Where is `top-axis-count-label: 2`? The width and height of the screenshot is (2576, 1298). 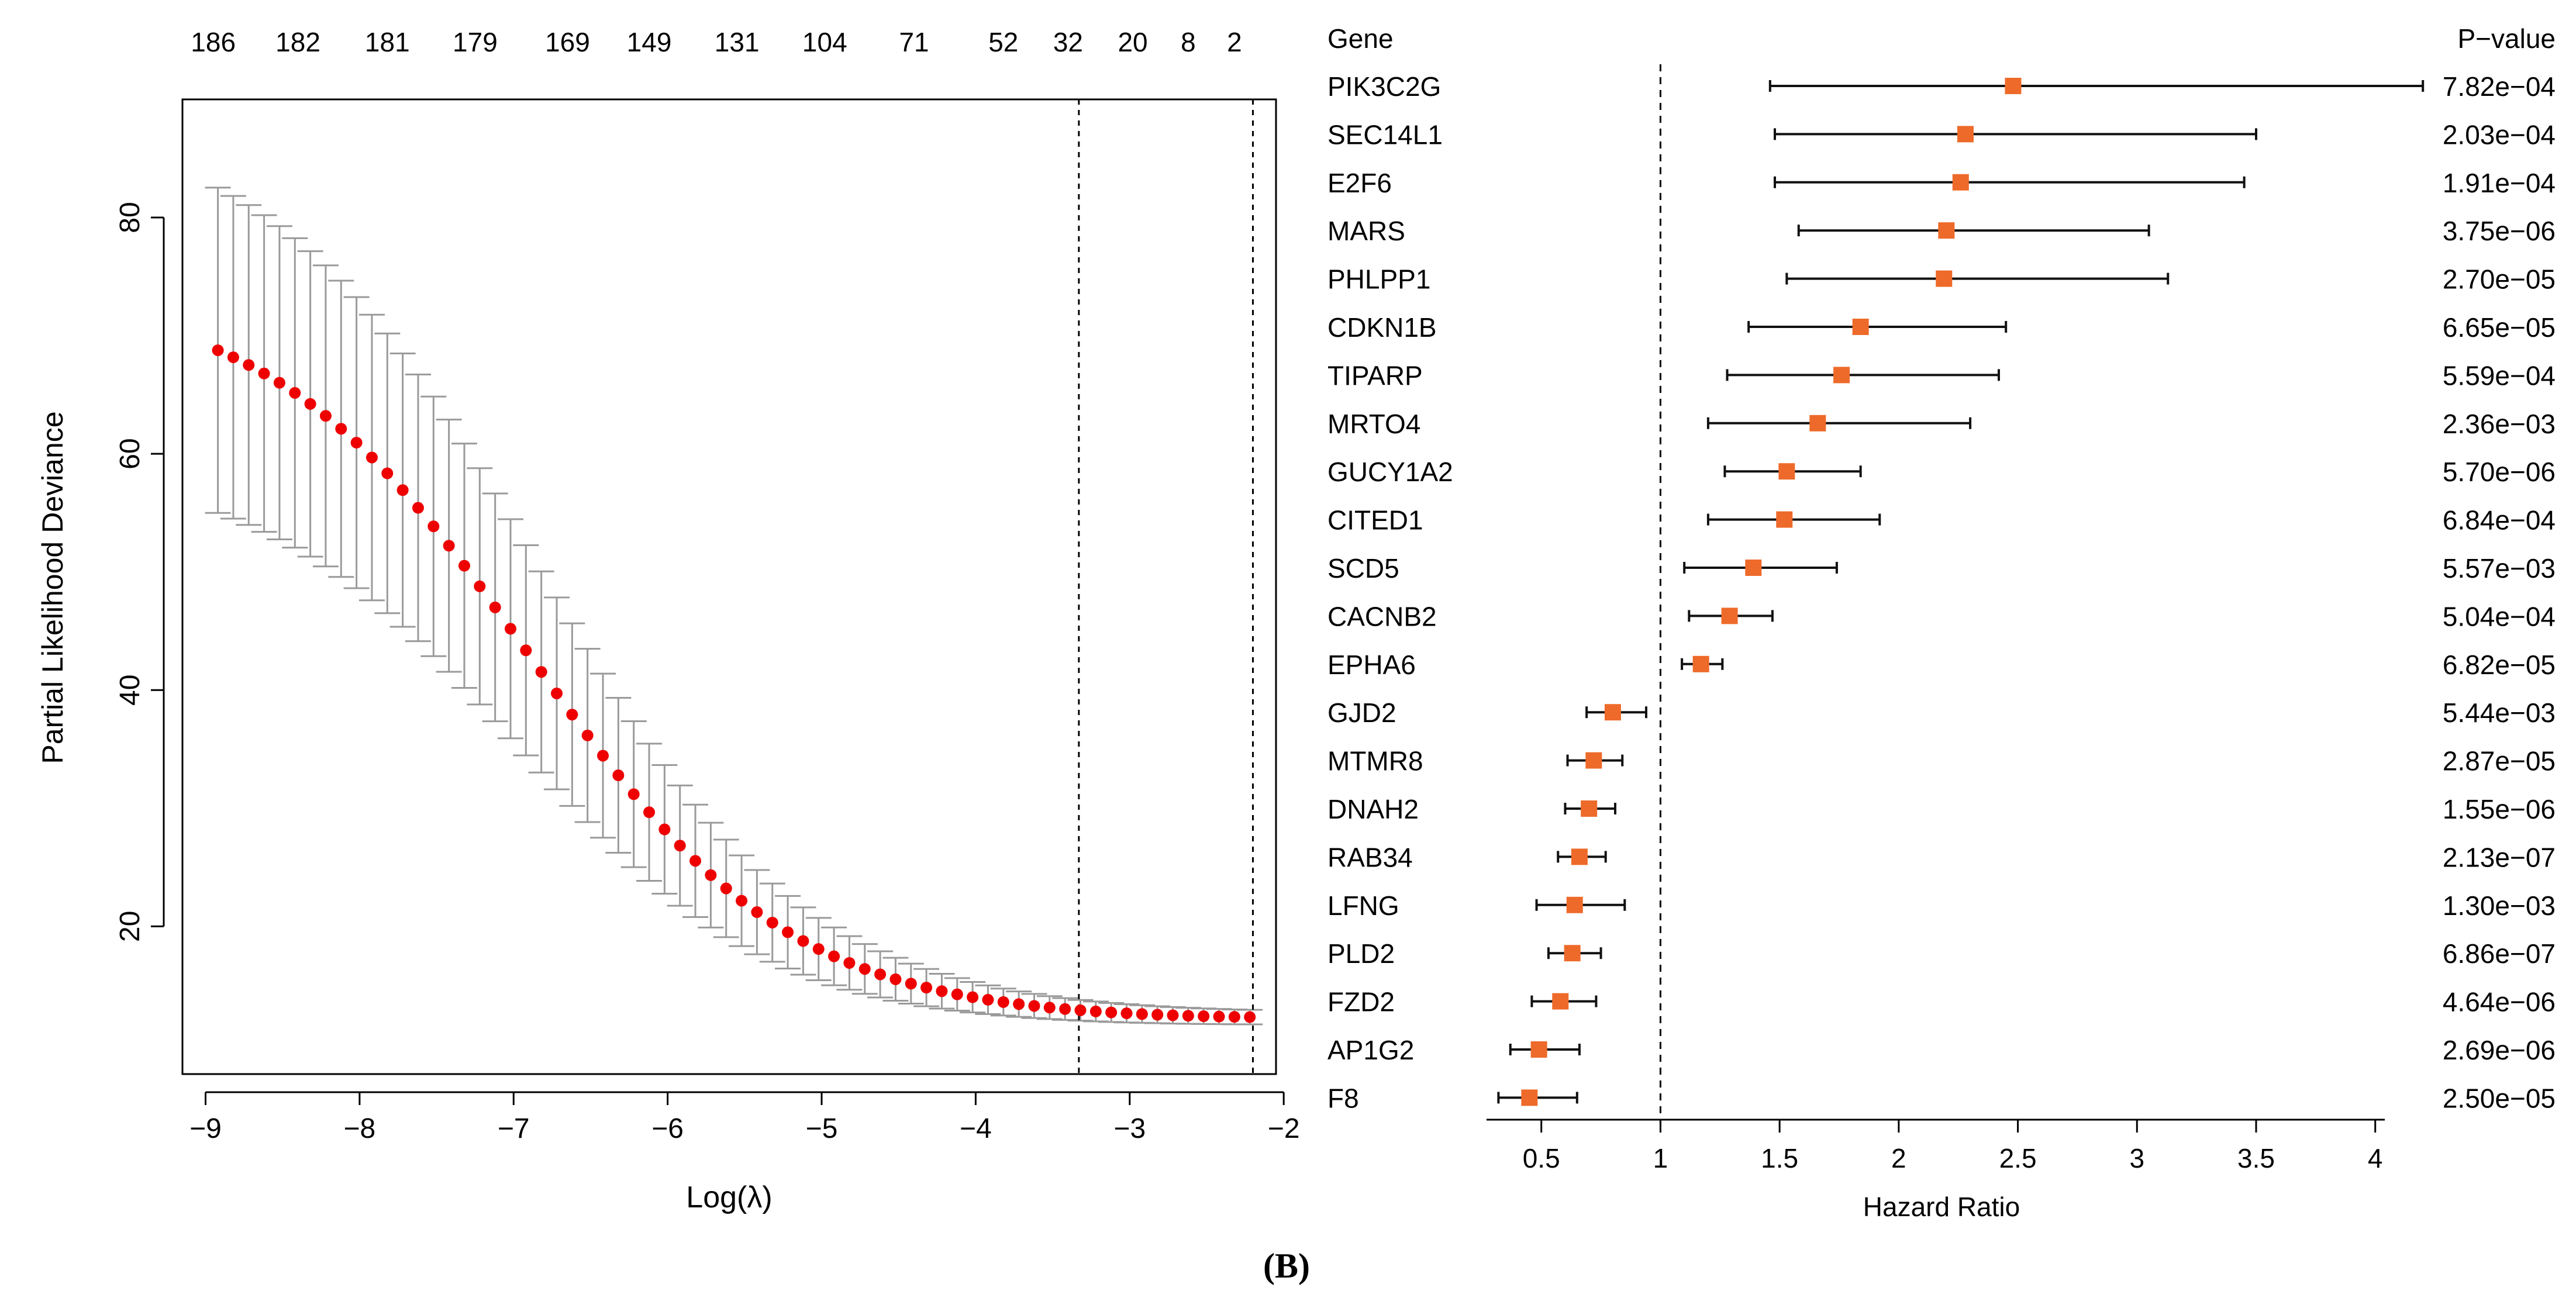
top-axis-count-label: 2 is located at coordinates (1235, 42).